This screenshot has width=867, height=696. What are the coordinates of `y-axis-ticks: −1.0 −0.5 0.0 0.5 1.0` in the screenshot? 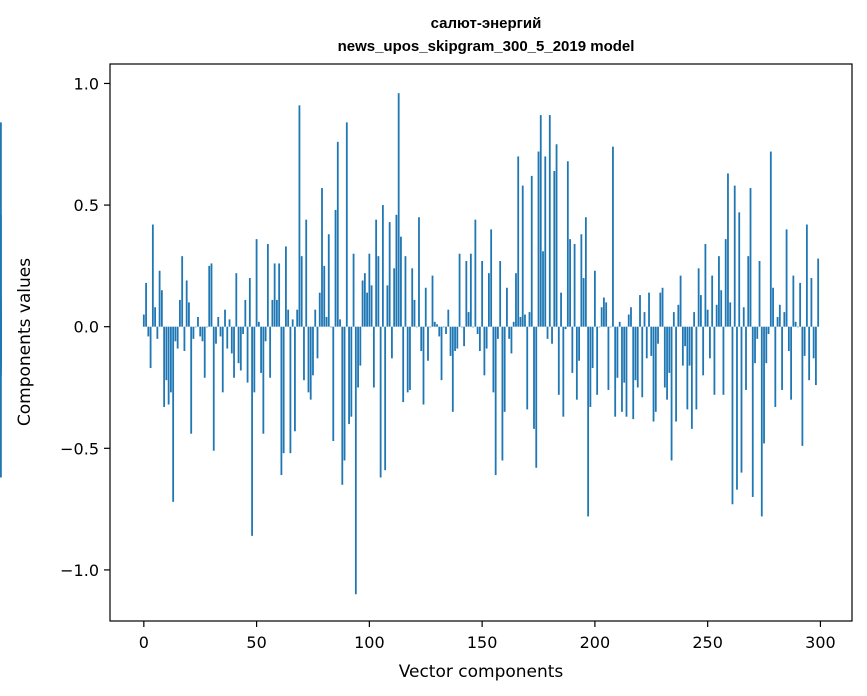 It's located at (85, 327).